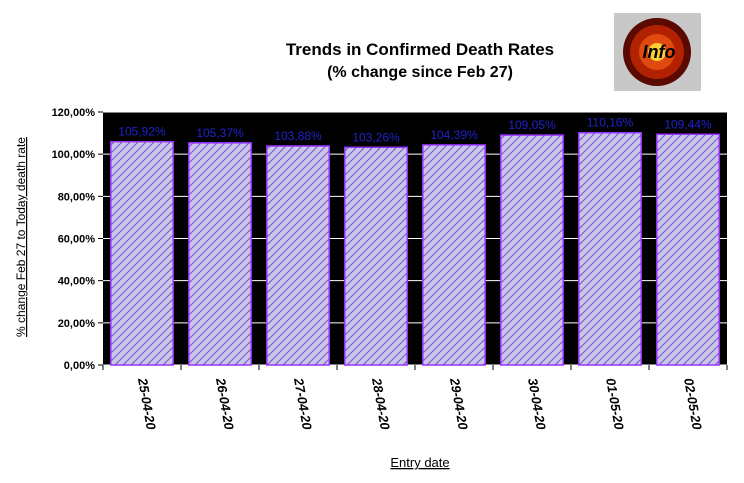 The height and width of the screenshot is (483, 744). Describe the element at coordinates (77, 282) in the screenshot. I see `y-tick-label: 40,00%` at that location.